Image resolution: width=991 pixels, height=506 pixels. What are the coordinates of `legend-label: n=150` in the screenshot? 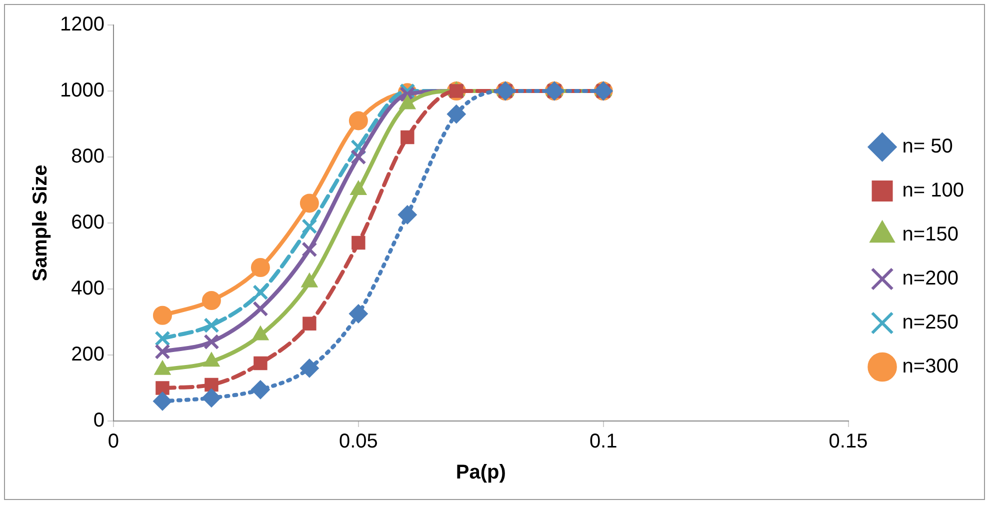 It's located at (930, 235).